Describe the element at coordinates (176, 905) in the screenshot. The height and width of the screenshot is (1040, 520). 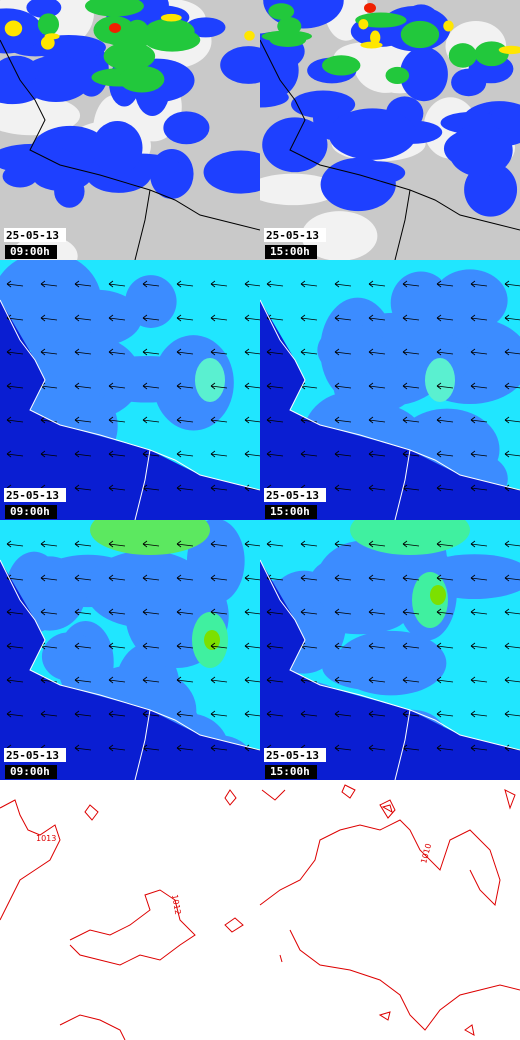
I see `contour-label: 1012` at that location.